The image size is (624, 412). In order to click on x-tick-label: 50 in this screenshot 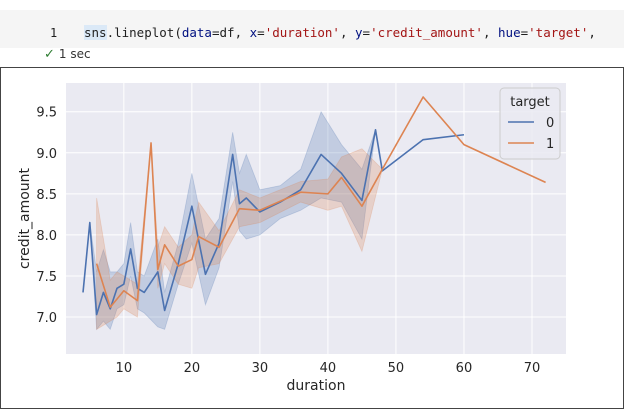, I will do `click(396, 368)`.